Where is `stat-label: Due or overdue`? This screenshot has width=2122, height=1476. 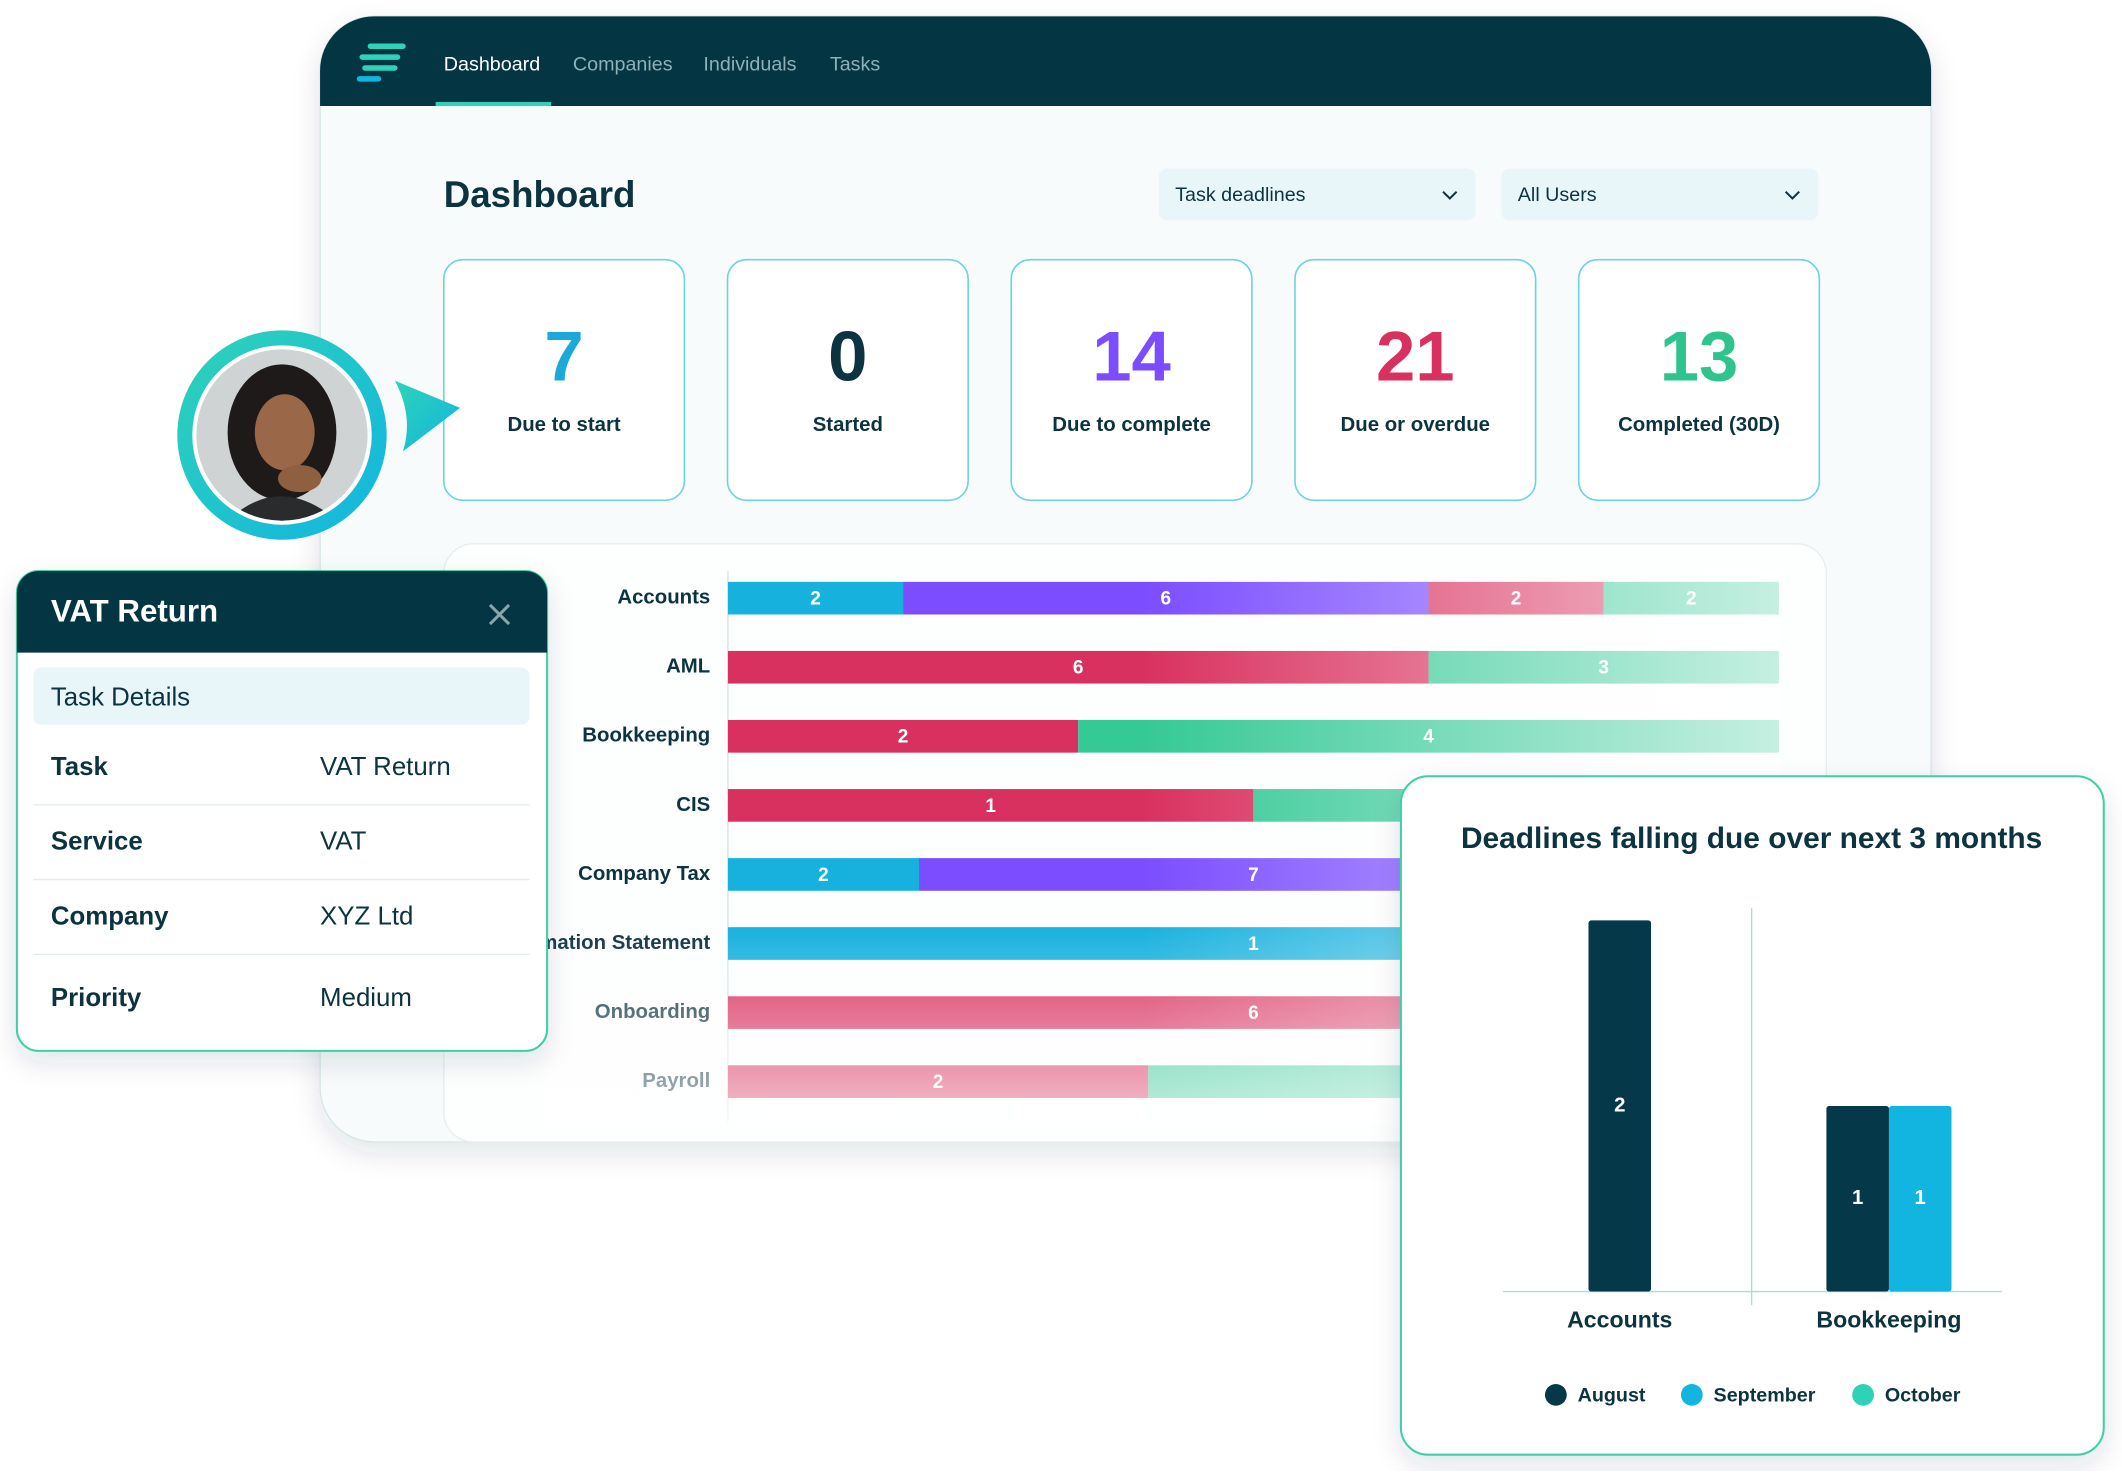
stat-label: Due or overdue is located at coordinates (1415, 425).